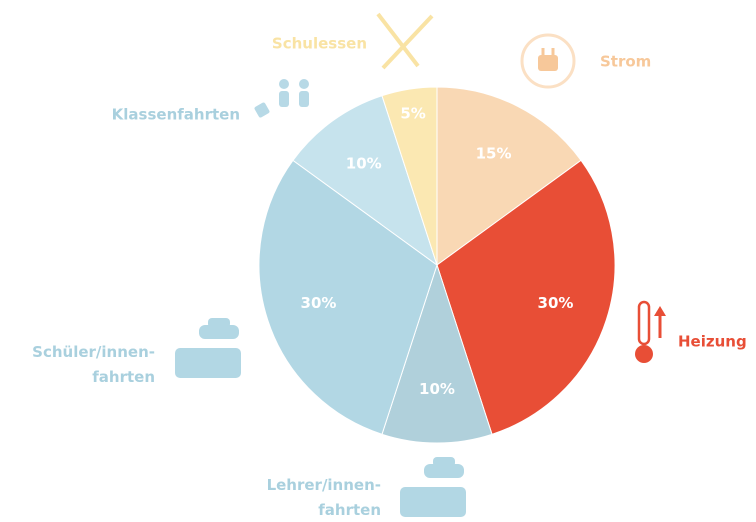 The image size is (756, 522). I want to click on hikers-icon, so click(281, 98).